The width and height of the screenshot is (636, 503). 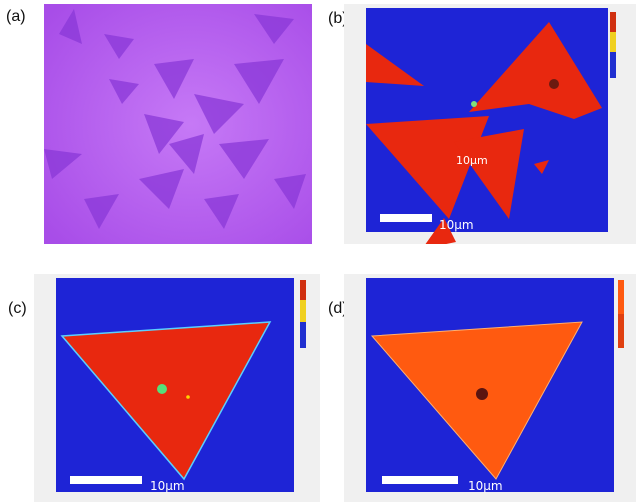 I want to click on annotation-label: 10µm, so click(x=472, y=160).